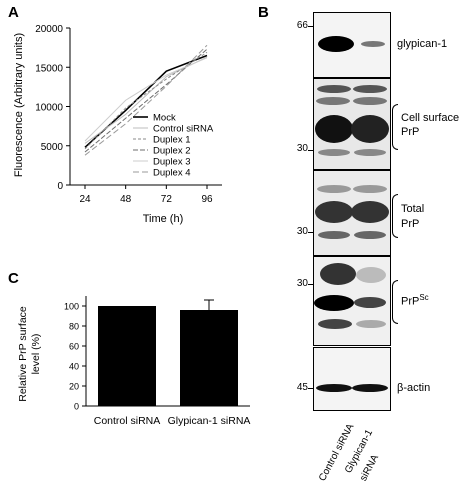  I want to click on y-tick-label: 20, so click(74, 387).